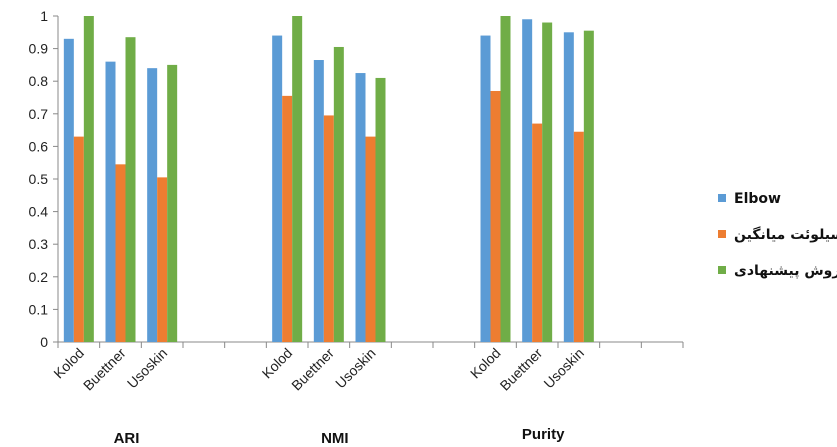 The width and height of the screenshot is (837, 447). Describe the element at coordinates (39, 309) in the screenshot. I see `y-tick-label: 0.1` at that location.